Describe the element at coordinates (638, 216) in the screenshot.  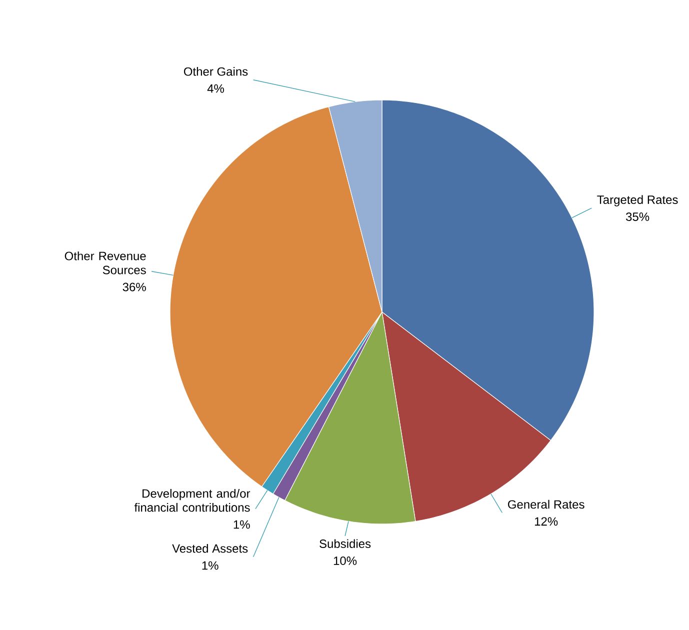
I see `data-label: 35%` at that location.